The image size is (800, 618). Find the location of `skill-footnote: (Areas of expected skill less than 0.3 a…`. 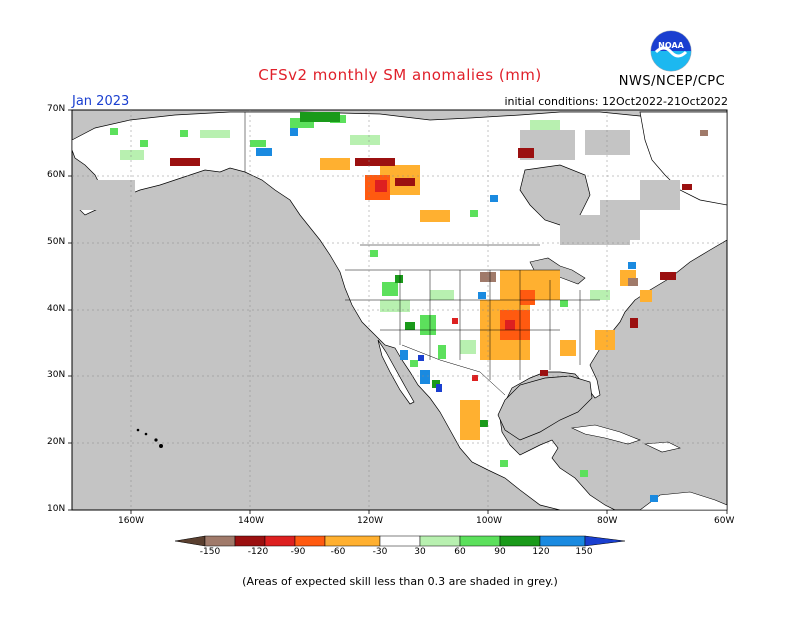

skill-footnote: (Areas of expected skill less than 0.3 a… is located at coordinates (400, 581).